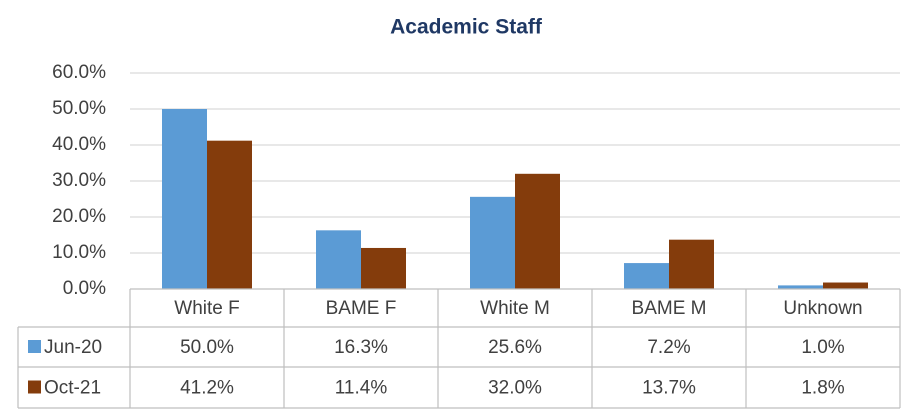 Image resolution: width=902 pixels, height=409 pixels. What do you see at coordinates (79, 216) in the screenshot?
I see `y-tick-label: 20.0%` at bounding box center [79, 216].